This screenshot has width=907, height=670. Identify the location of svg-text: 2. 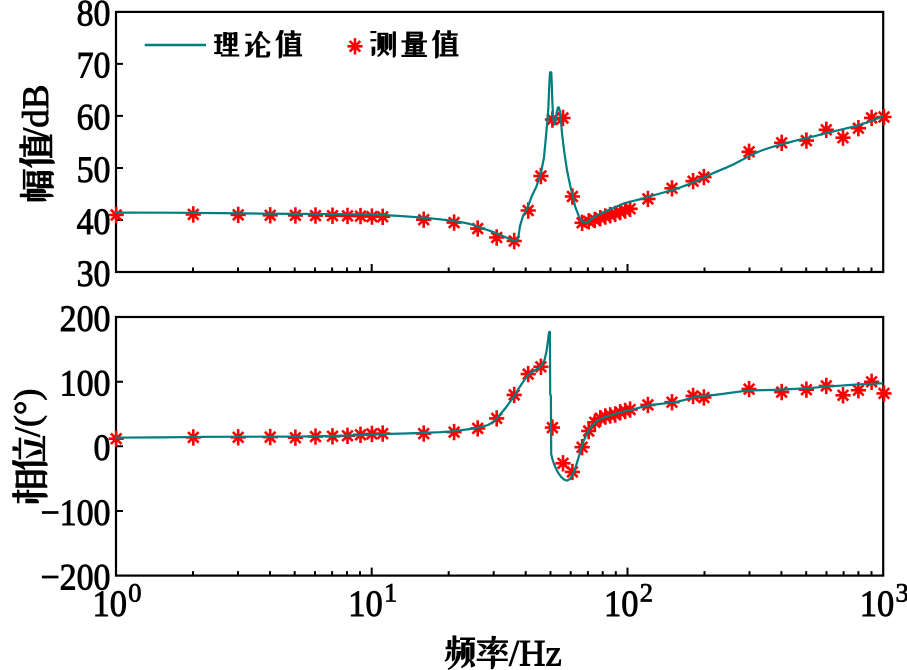
(646, 593).